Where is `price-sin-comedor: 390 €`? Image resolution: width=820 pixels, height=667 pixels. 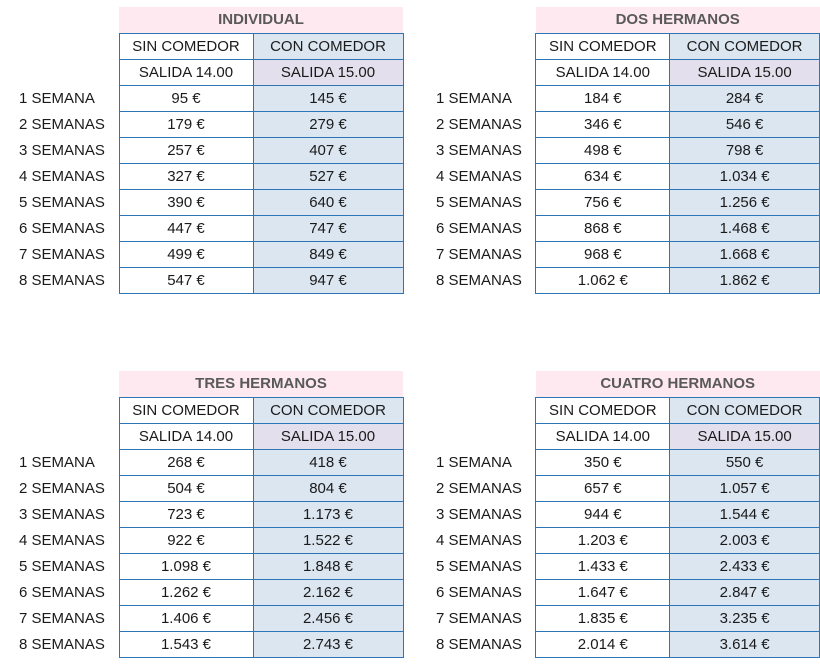 price-sin-comedor: 390 € is located at coordinates (186, 202).